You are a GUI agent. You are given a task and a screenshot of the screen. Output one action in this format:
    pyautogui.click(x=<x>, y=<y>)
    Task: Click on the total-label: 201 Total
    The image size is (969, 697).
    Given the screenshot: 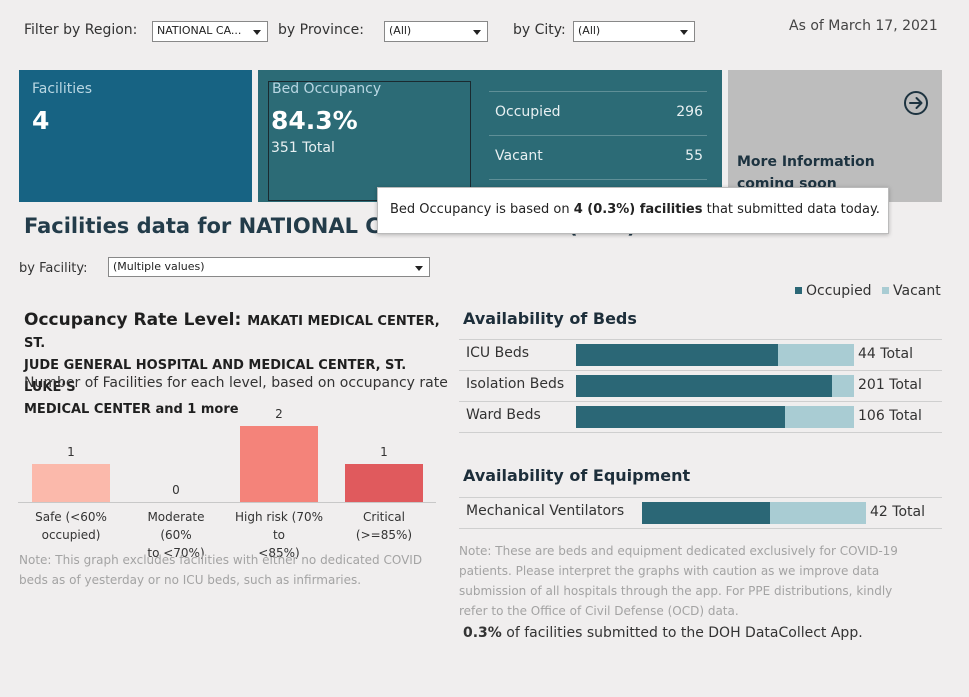 What is the action you would take?
    pyautogui.click(x=890, y=385)
    